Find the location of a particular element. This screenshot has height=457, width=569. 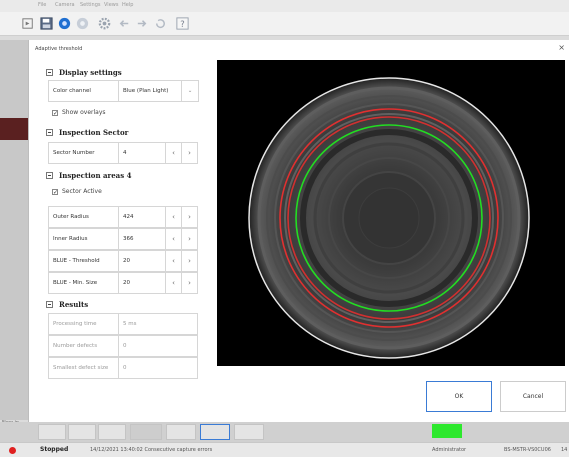

smallest-defect-value: 0 is located at coordinates (158, 368).